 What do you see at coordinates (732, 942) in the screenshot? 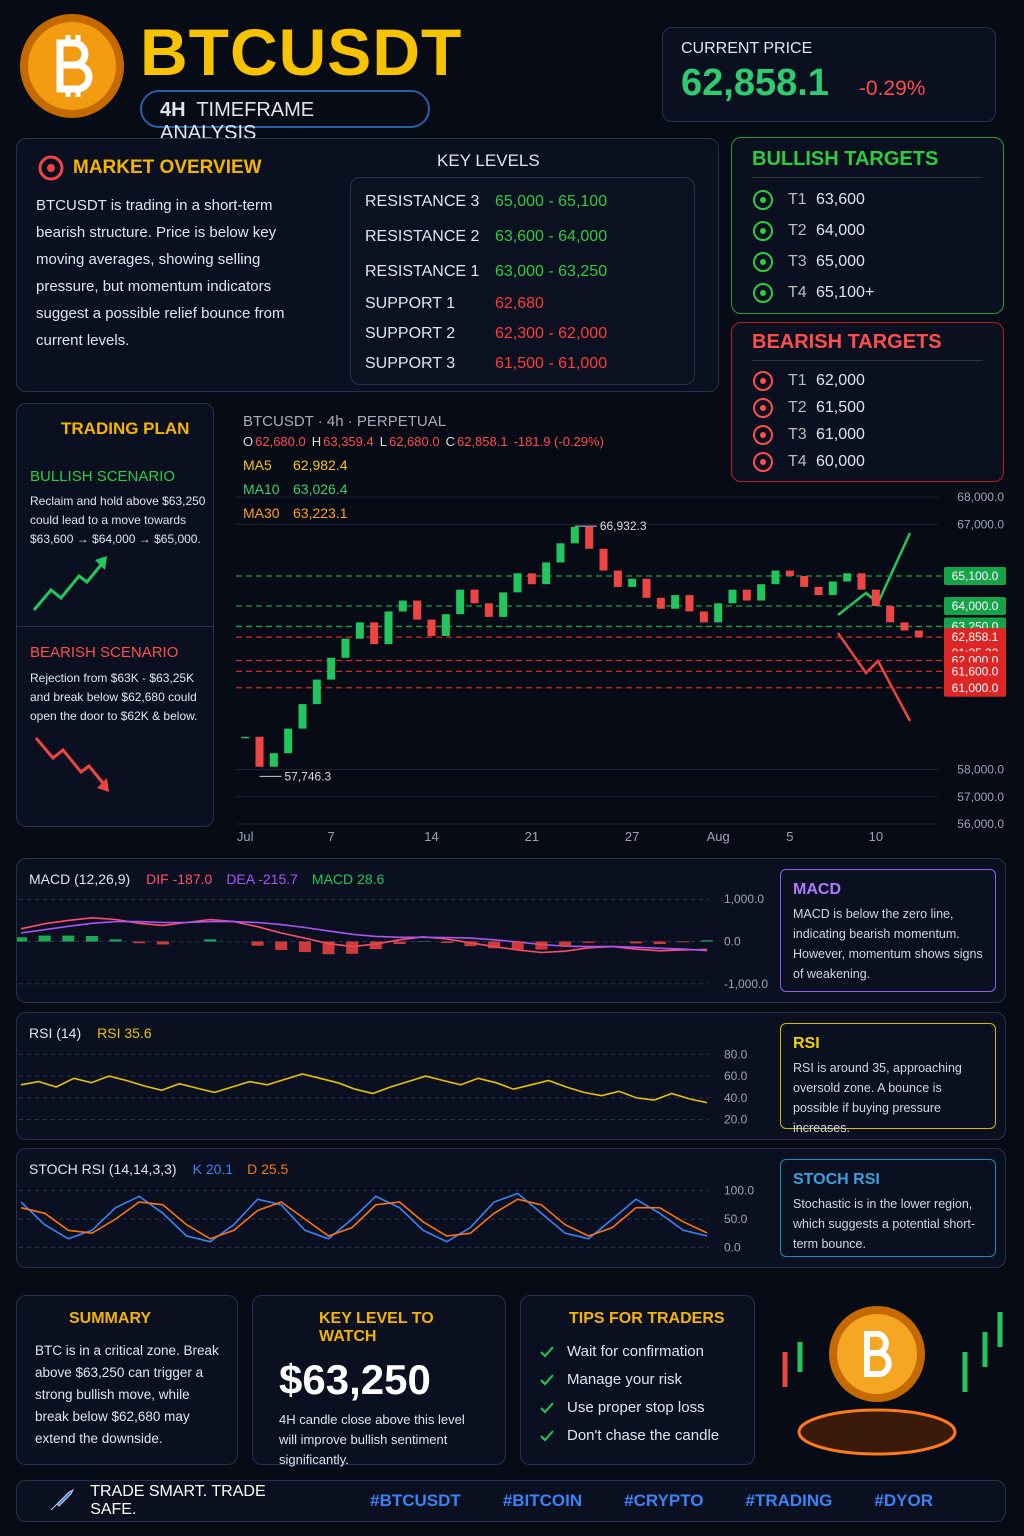
I see `y-tick-label: 0.0` at bounding box center [732, 942].